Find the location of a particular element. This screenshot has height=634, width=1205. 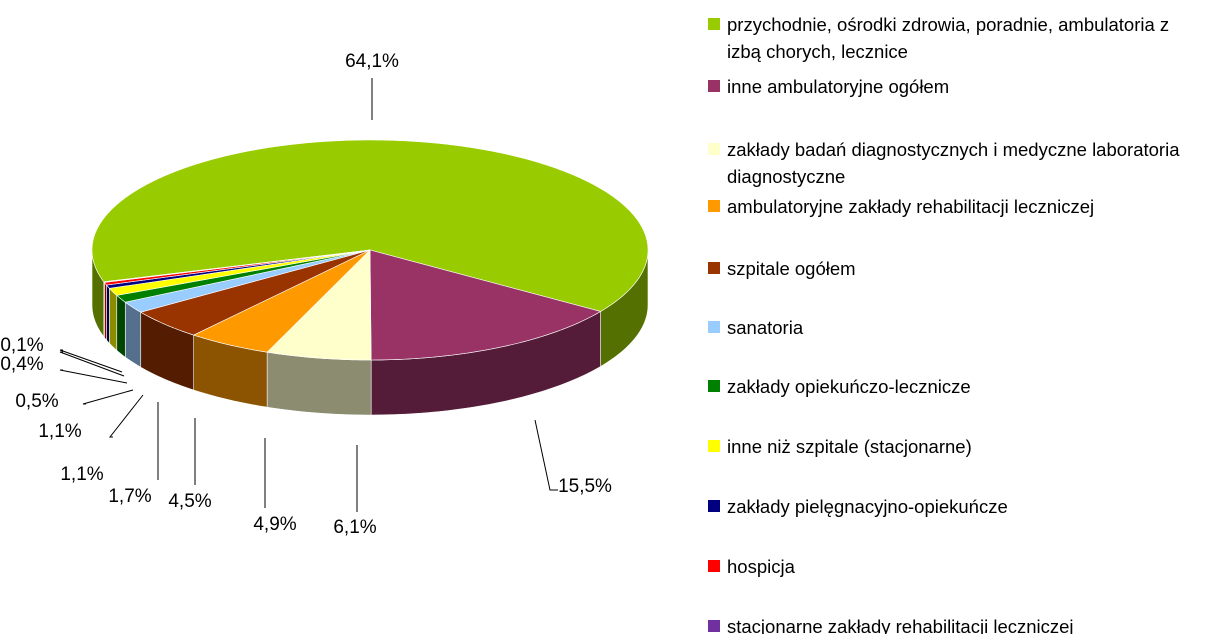

legend-item: zakłady pielęgnacyjno-opiekuńcze is located at coordinates (955, 506).